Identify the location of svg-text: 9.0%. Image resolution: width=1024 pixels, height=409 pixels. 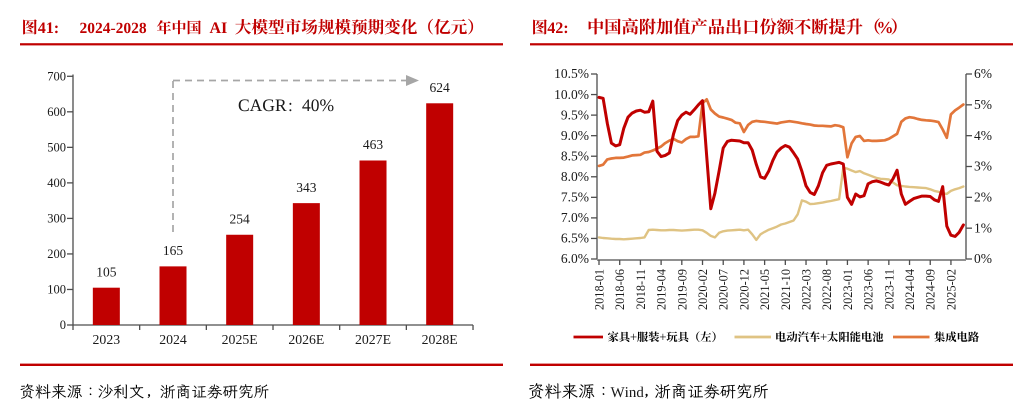
(575, 135).